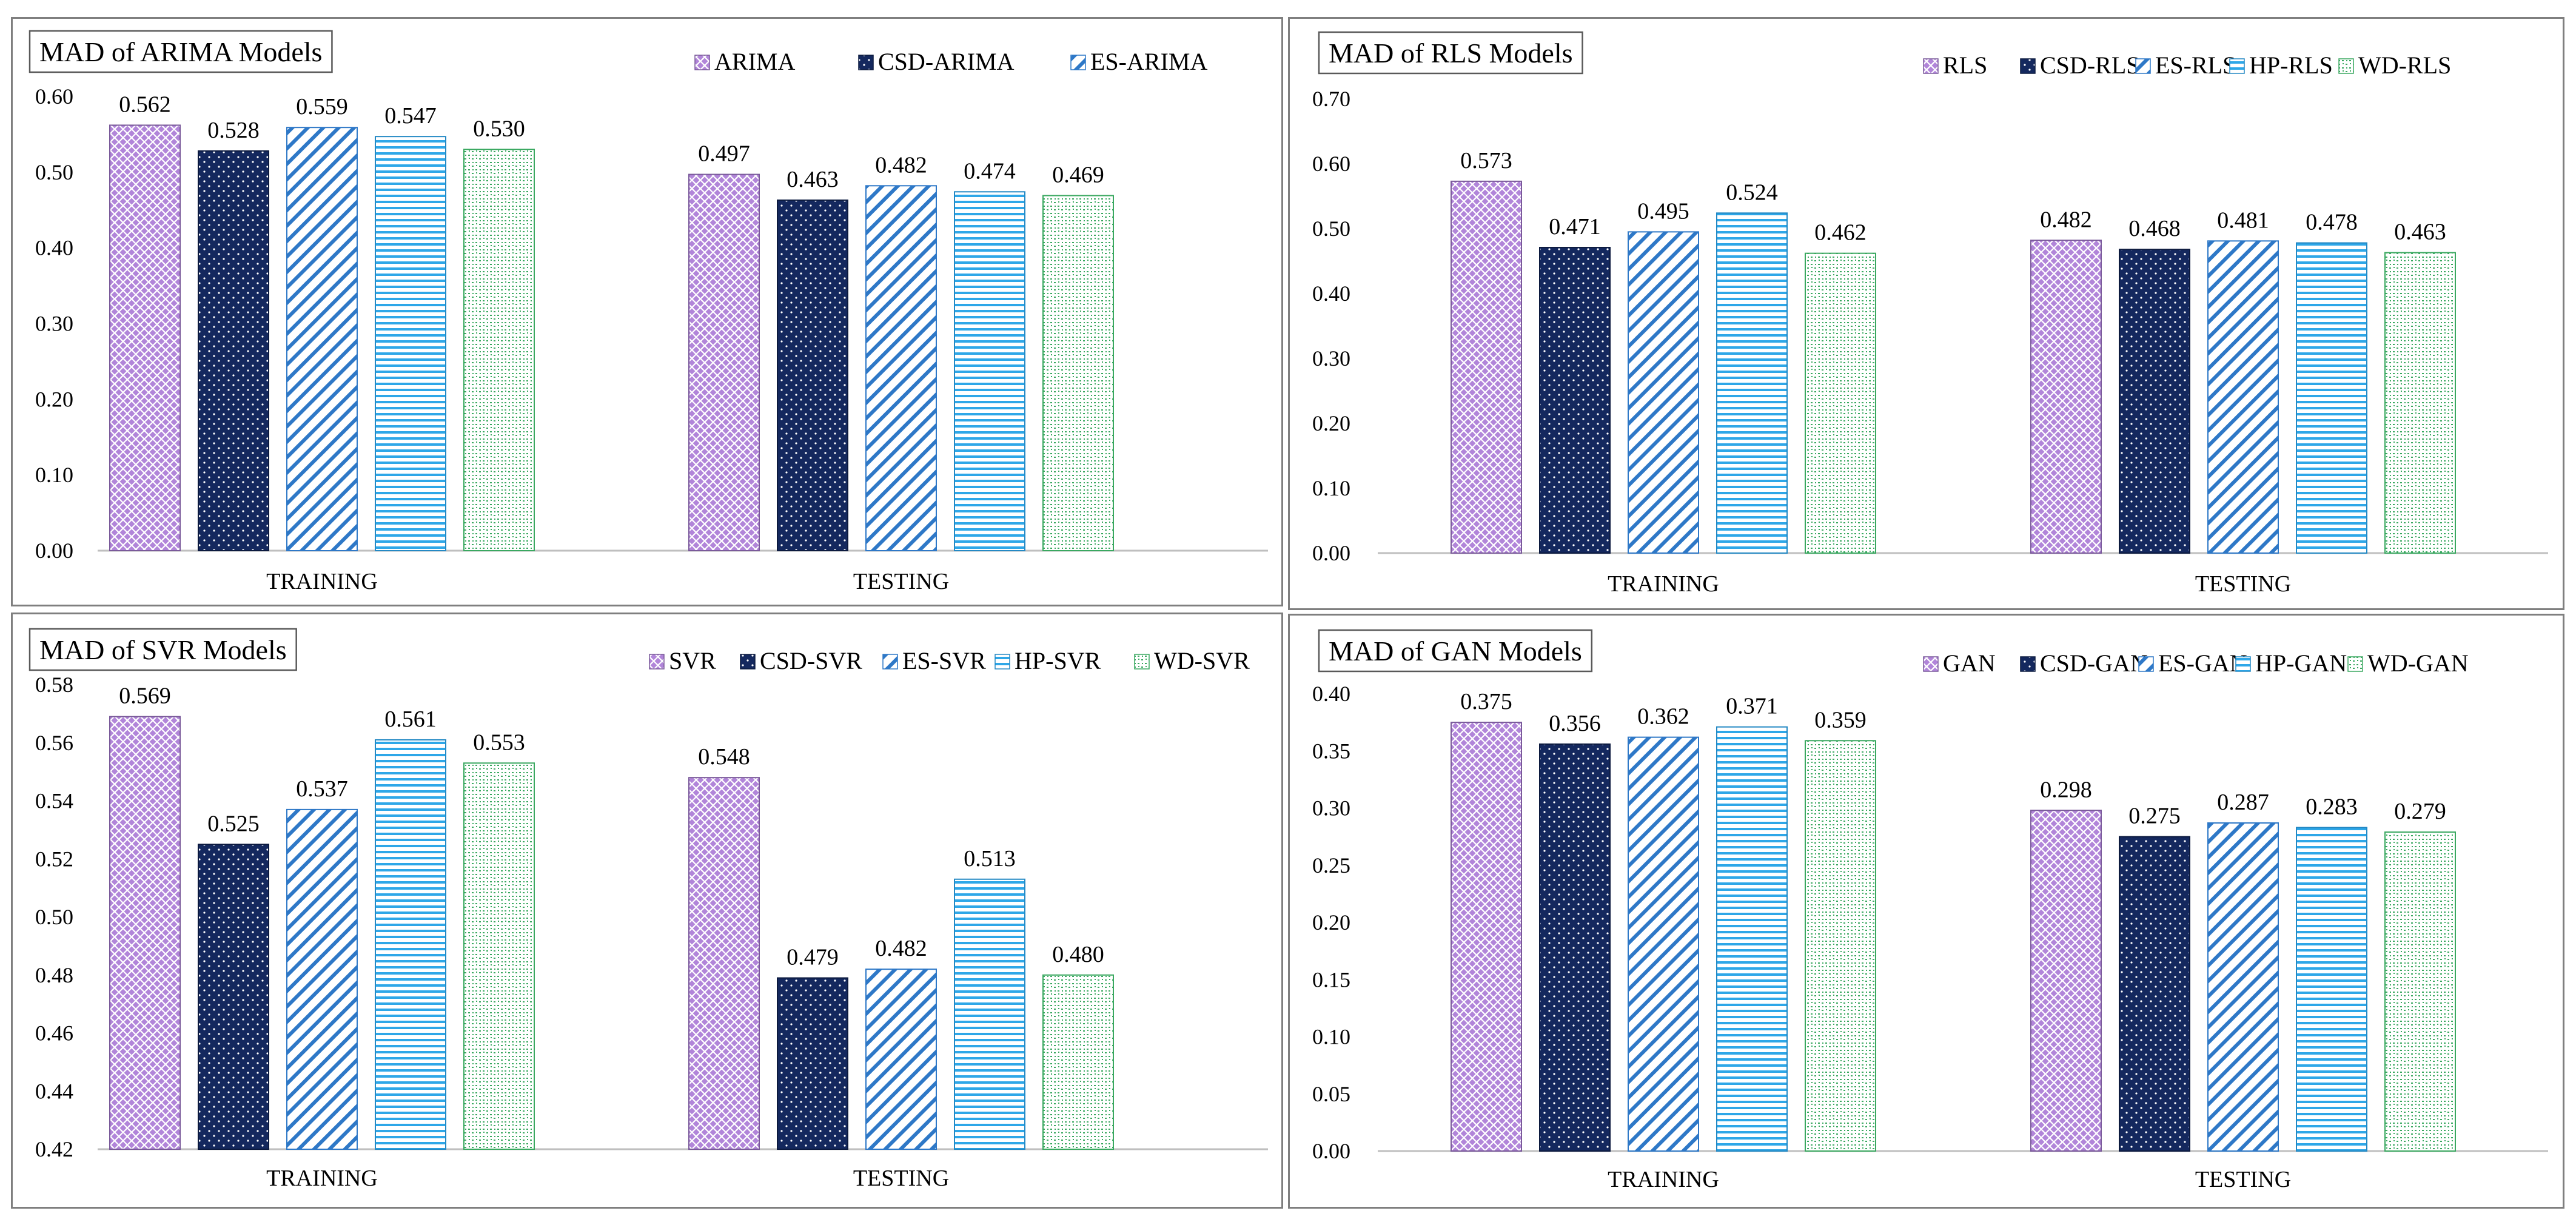 The height and width of the screenshot is (1222, 2576). I want to click on gan-ytick-label: 0.35, so click(1331, 751).